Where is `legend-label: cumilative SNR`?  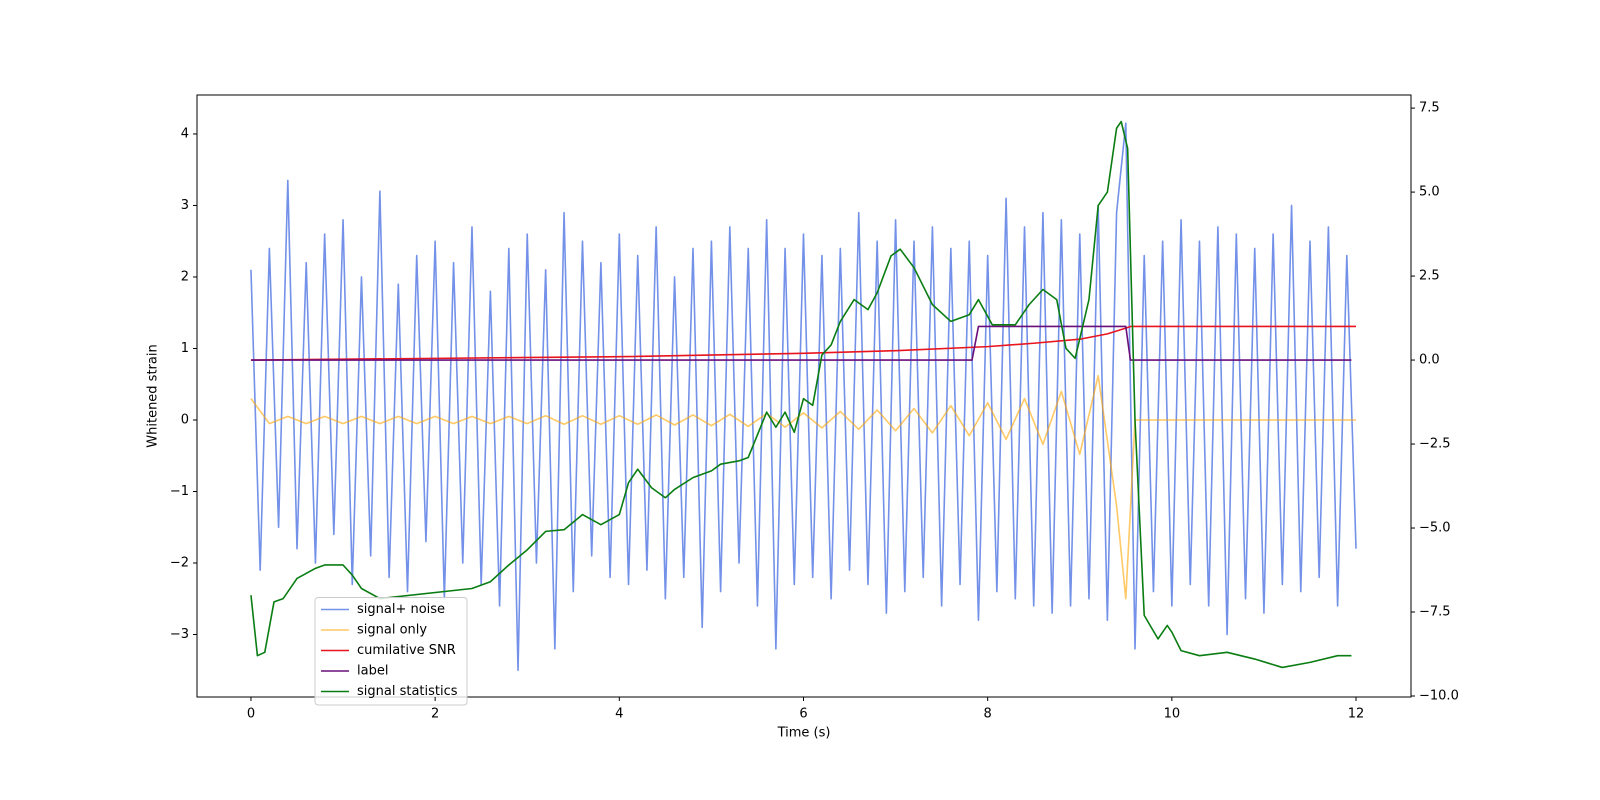
legend-label: cumilative SNR is located at coordinates (406, 650).